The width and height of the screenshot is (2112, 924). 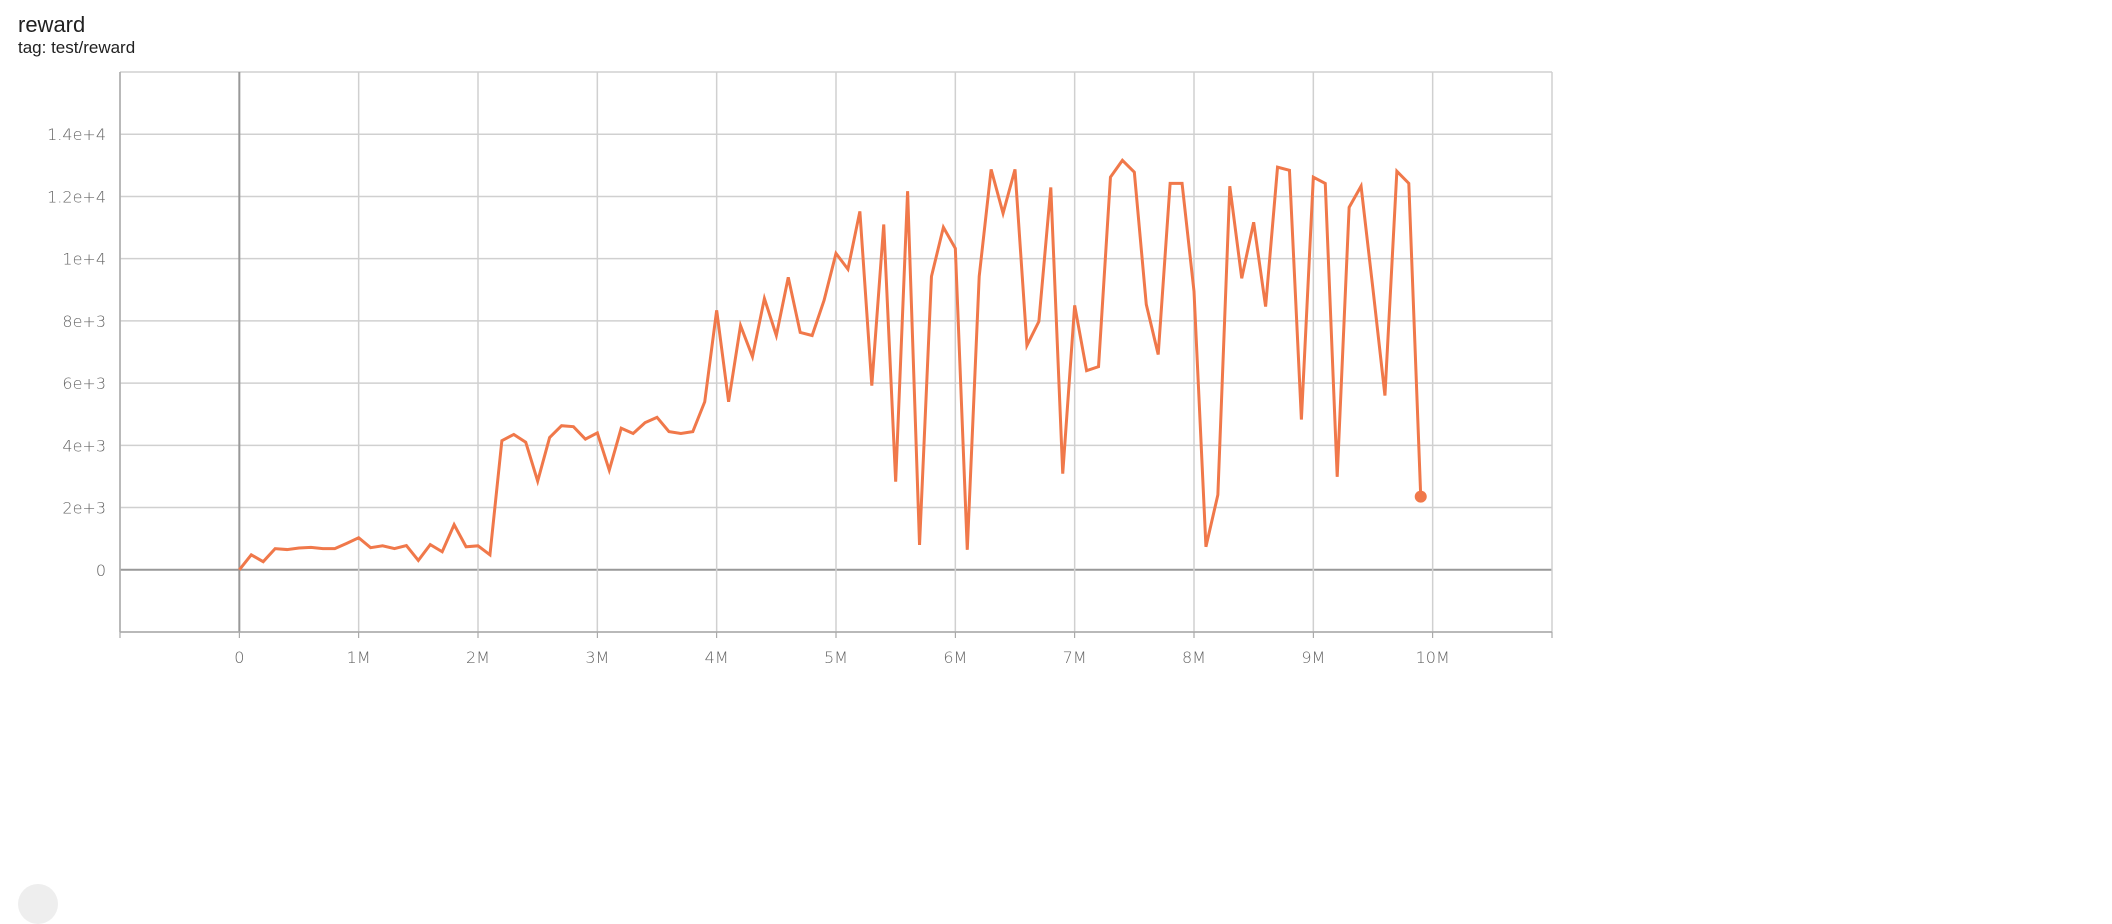 I want to click on x-tick-label: 6M, so click(x=955, y=657).